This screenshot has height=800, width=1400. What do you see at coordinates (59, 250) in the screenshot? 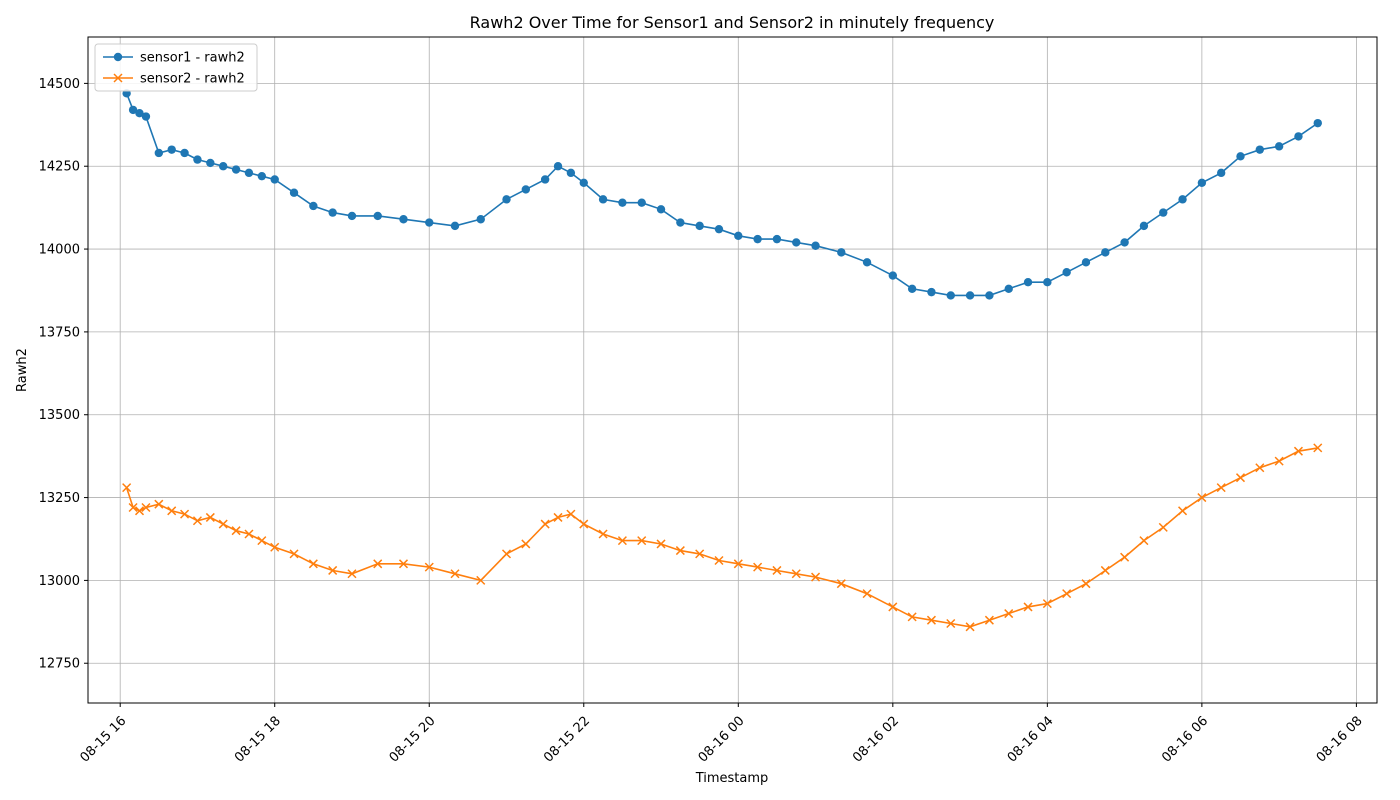
I see `y-tick-label-5: 14000` at bounding box center [59, 250].